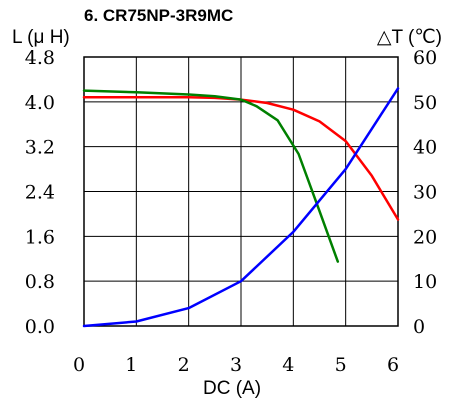  Describe the element at coordinates (409, 37) in the screenshot. I see `y-right-axis-label: △T (℃)` at that location.